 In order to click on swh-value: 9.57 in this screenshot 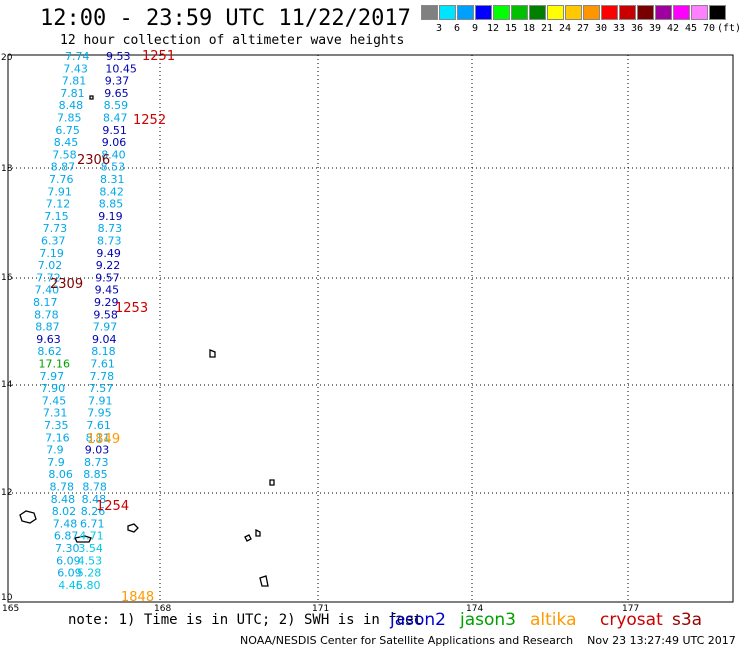, I will do `click(107, 277)`.